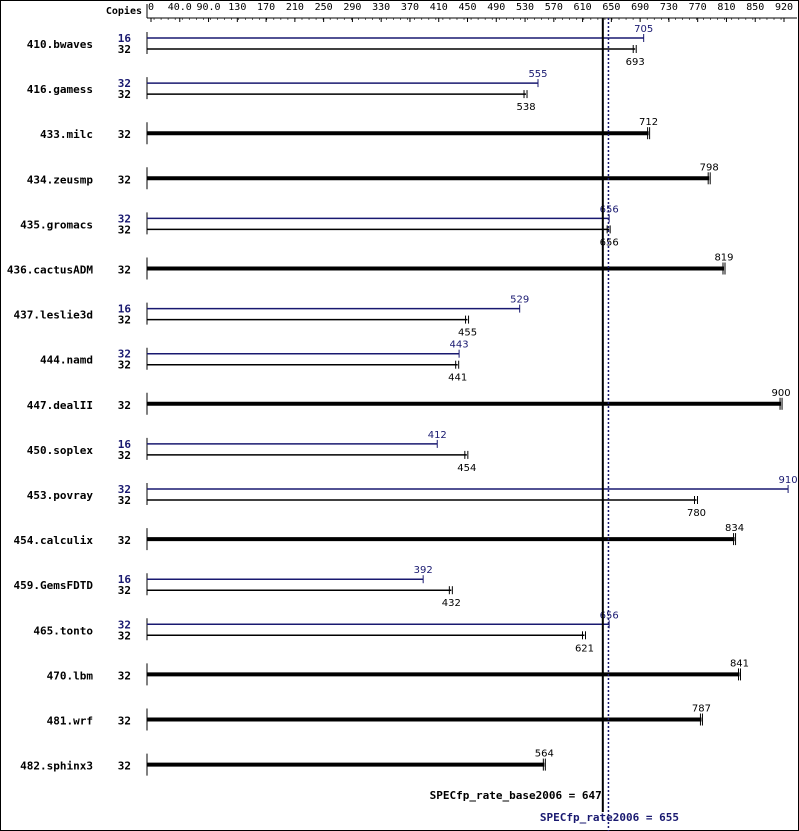  I want to click on benchmark-name: 482.sphinx3, so click(56, 766).